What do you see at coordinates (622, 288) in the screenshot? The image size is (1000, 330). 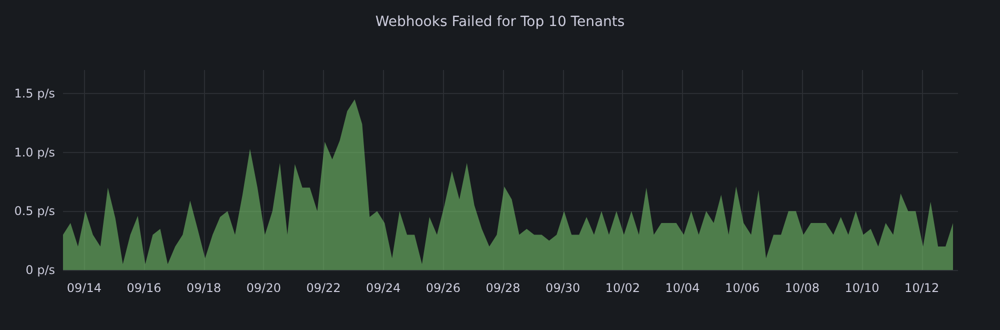 I see `x-tick-label: 10/02` at bounding box center [622, 288].